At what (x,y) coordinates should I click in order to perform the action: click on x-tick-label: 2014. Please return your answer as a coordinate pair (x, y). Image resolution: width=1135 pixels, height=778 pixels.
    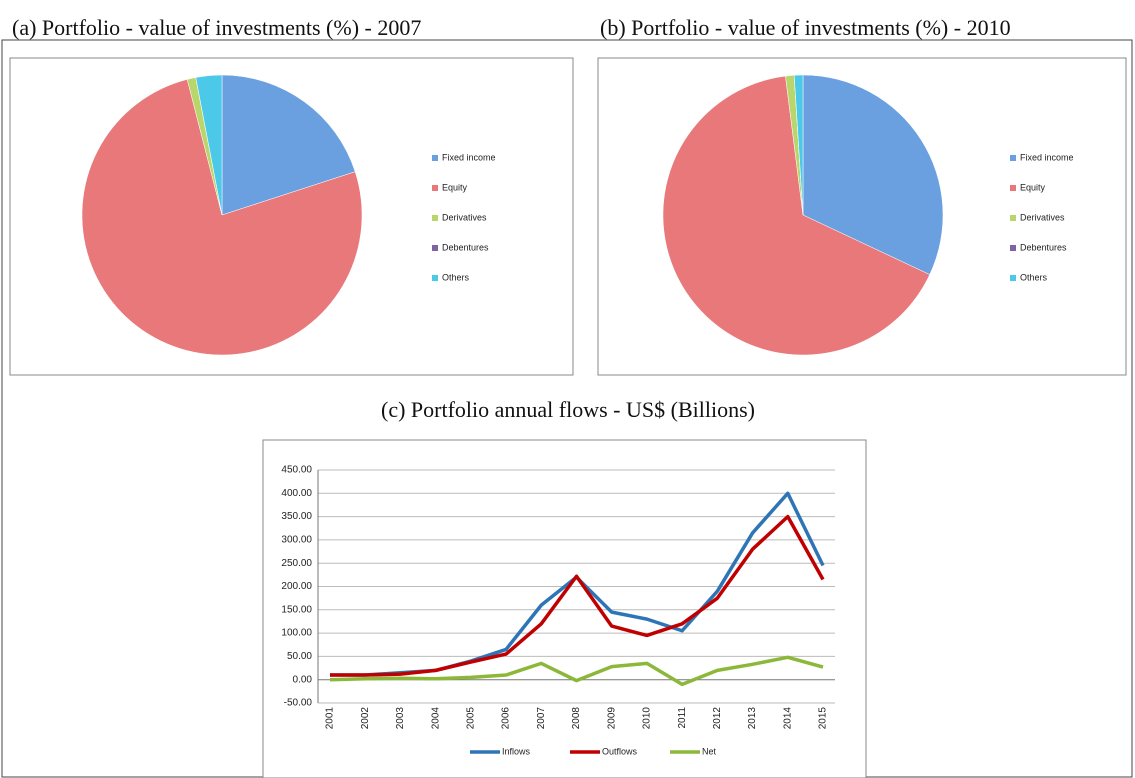
    Looking at the image, I should click on (787, 718).